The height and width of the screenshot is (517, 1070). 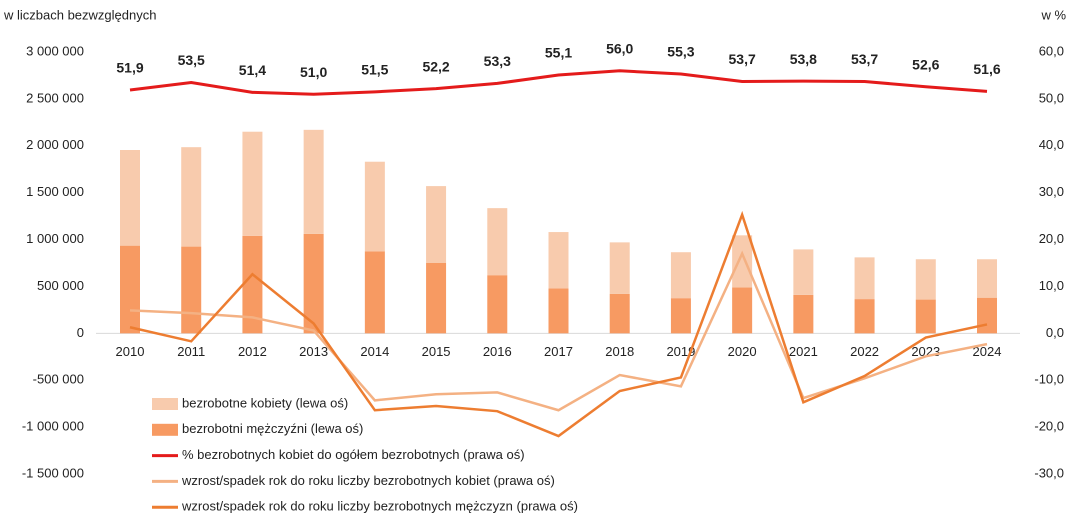 What do you see at coordinates (1049, 472) in the screenshot?
I see `y2-tick-label: -30,0` at bounding box center [1049, 472].